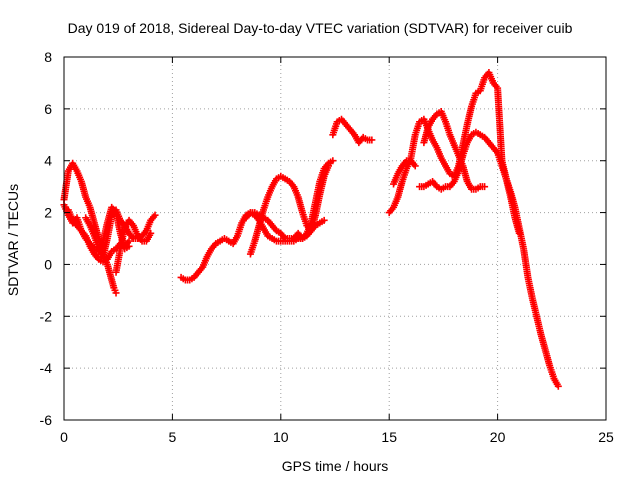 The image size is (640, 480). What do you see at coordinates (46, 316) in the screenshot?
I see `y-tick-label: -2` at bounding box center [46, 316].